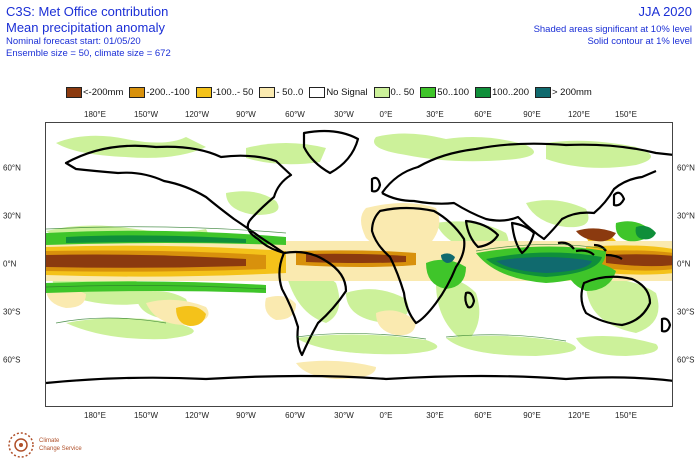 Image resolution: width=700 pixels, height=470 pixels. I want to click on legend-label: No Signal, so click(347, 92).